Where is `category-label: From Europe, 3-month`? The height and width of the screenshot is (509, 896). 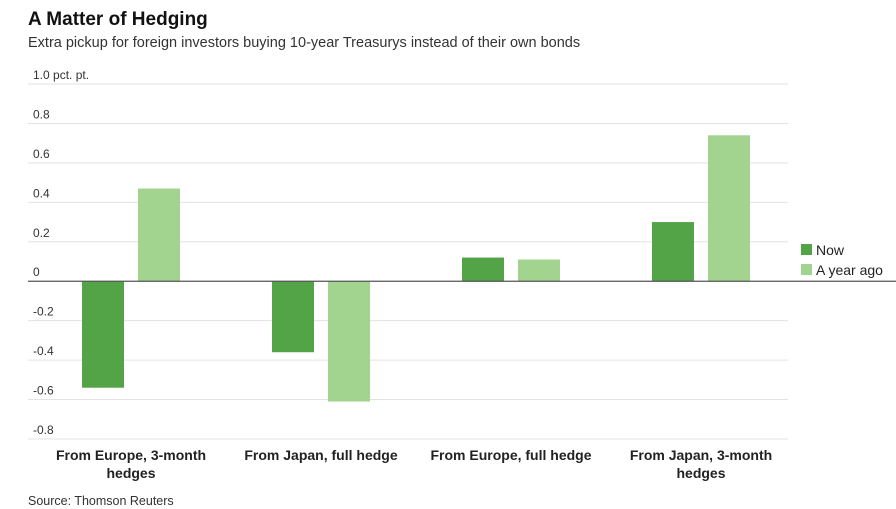 category-label: From Europe, 3-month is located at coordinates (131, 455).